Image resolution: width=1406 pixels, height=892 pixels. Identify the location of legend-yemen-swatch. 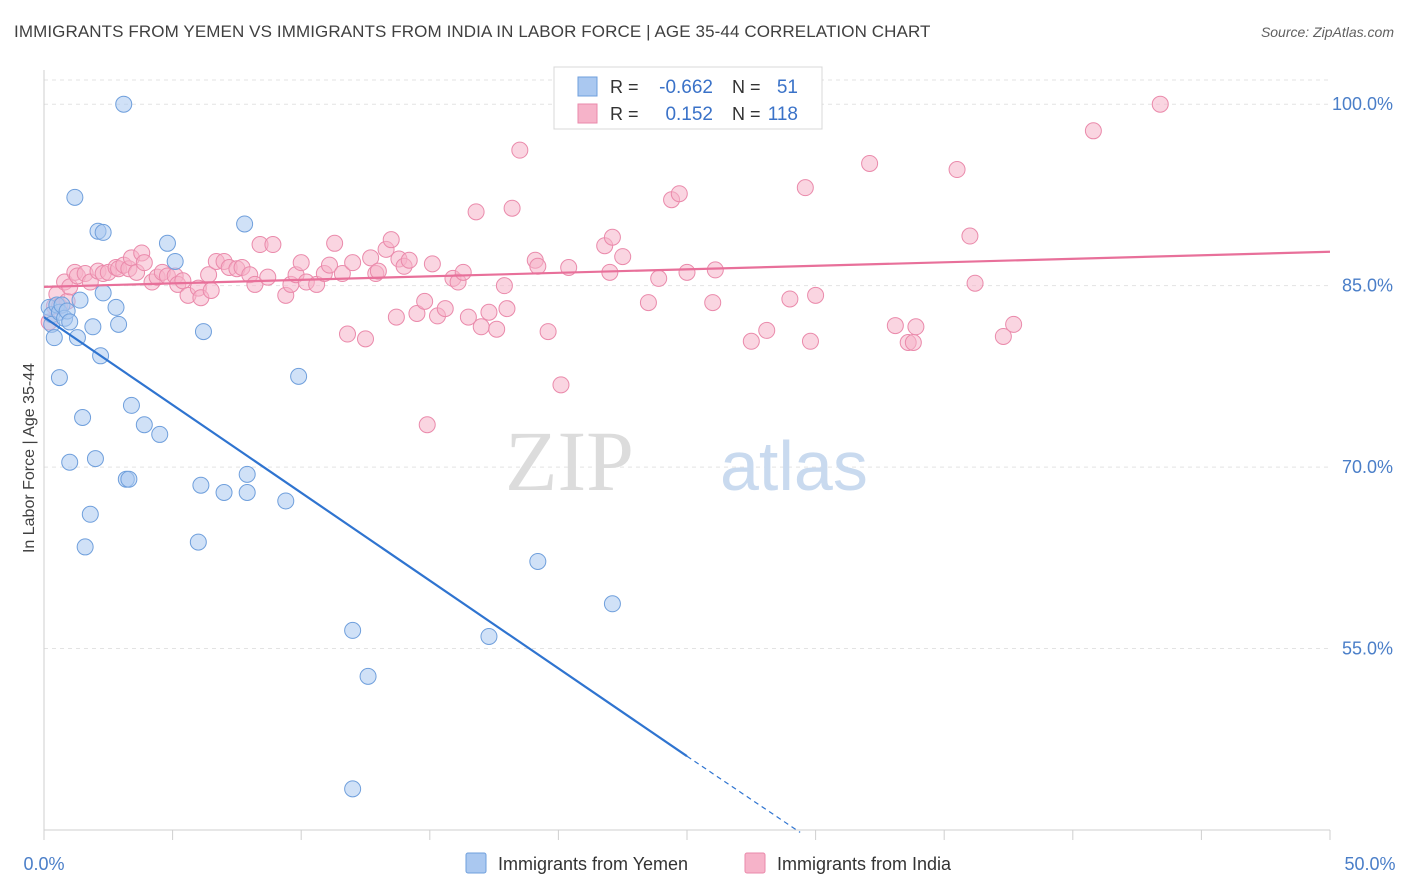
(476, 863).